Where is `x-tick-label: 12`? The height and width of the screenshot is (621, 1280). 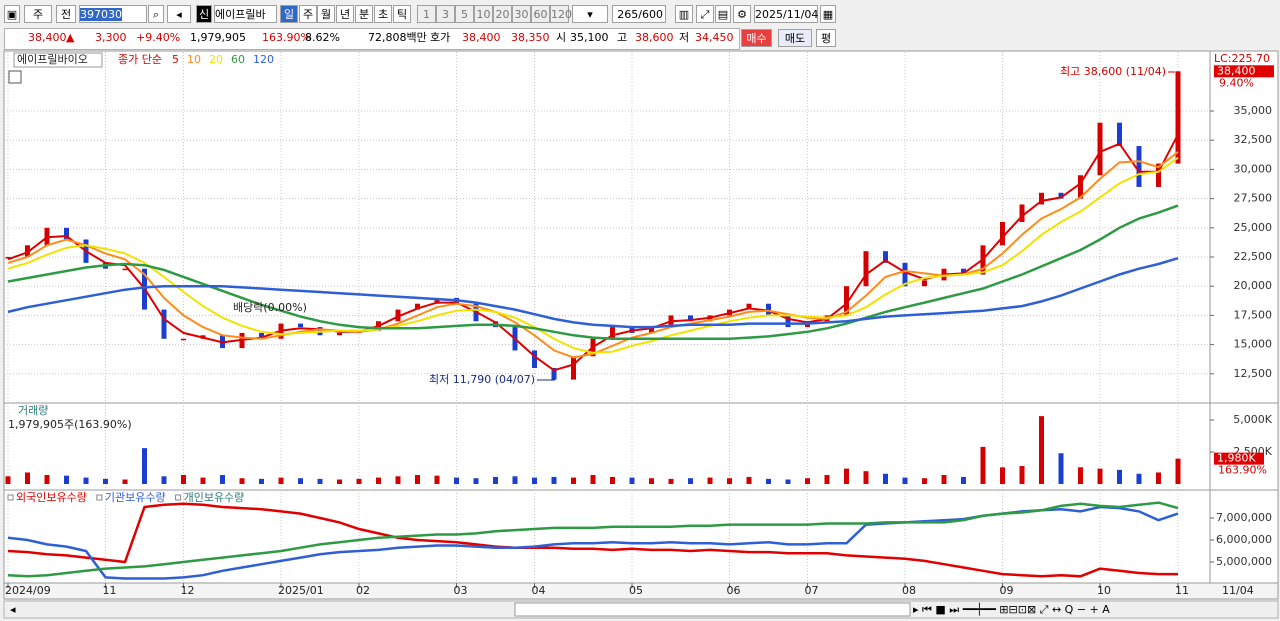
x-tick-label: 12 is located at coordinates (188, 590).